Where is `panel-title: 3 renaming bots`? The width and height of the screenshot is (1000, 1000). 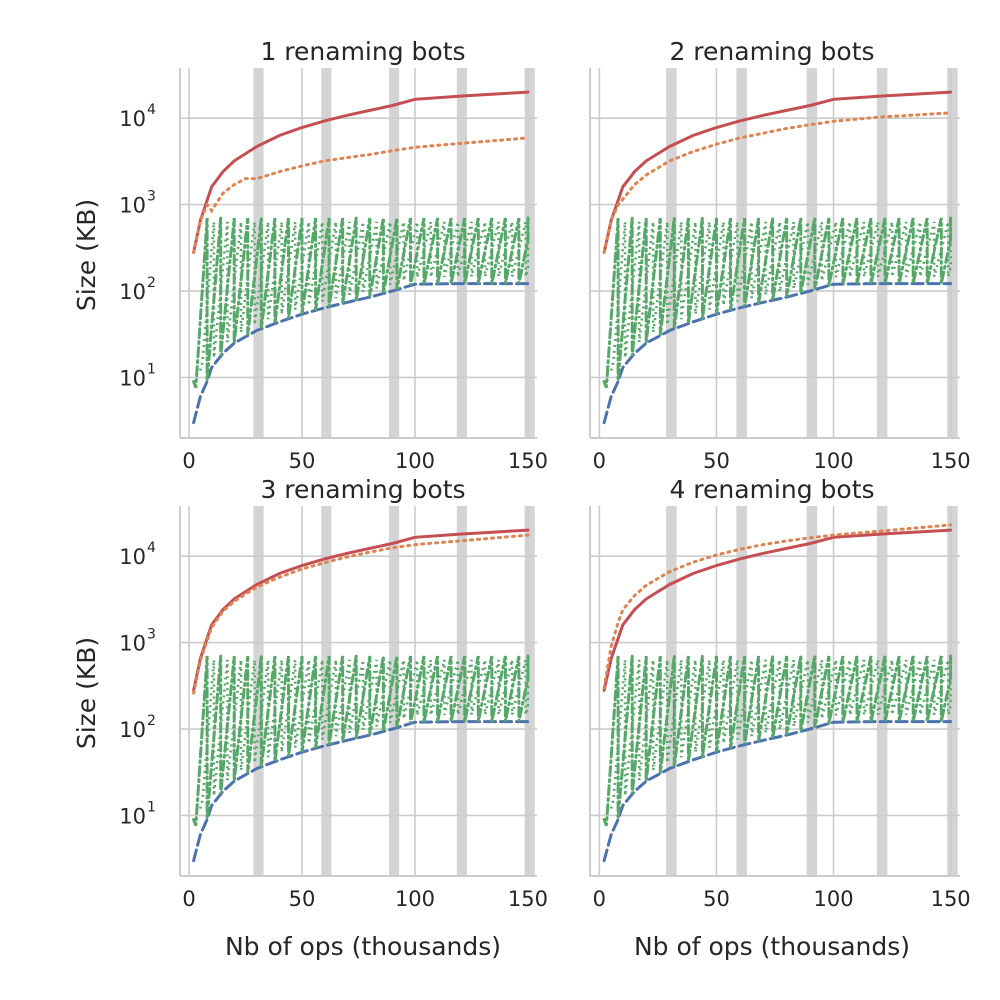 panel-title: 3 renaming bots is located at coordinates (362, 489).